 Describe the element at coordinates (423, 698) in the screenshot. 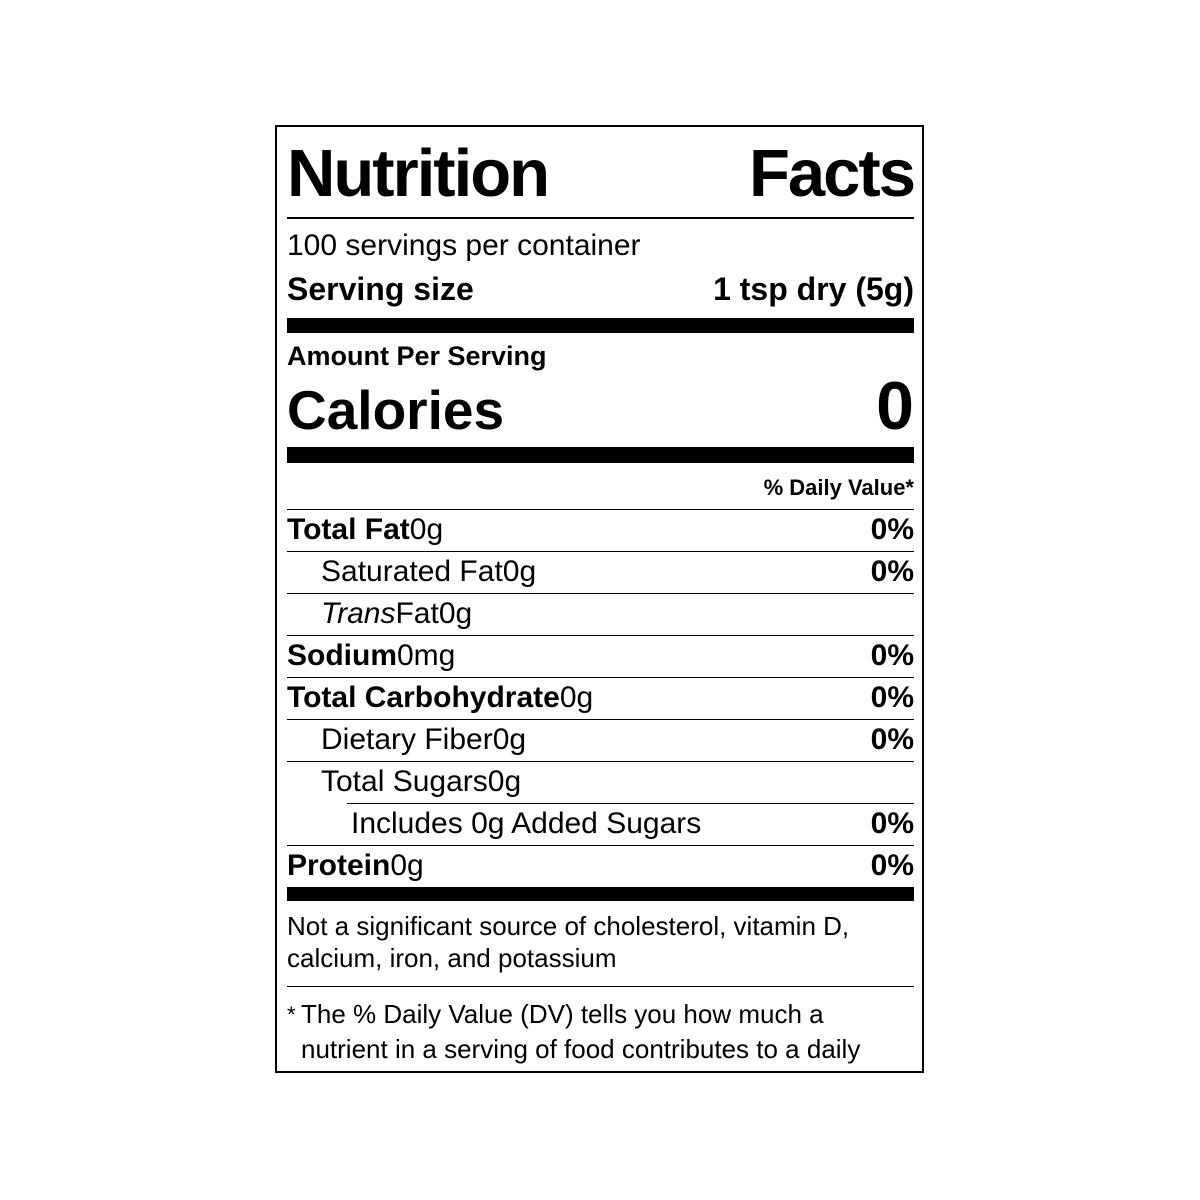

I see `nutrient-name: Total Carbohydrate` at that location.